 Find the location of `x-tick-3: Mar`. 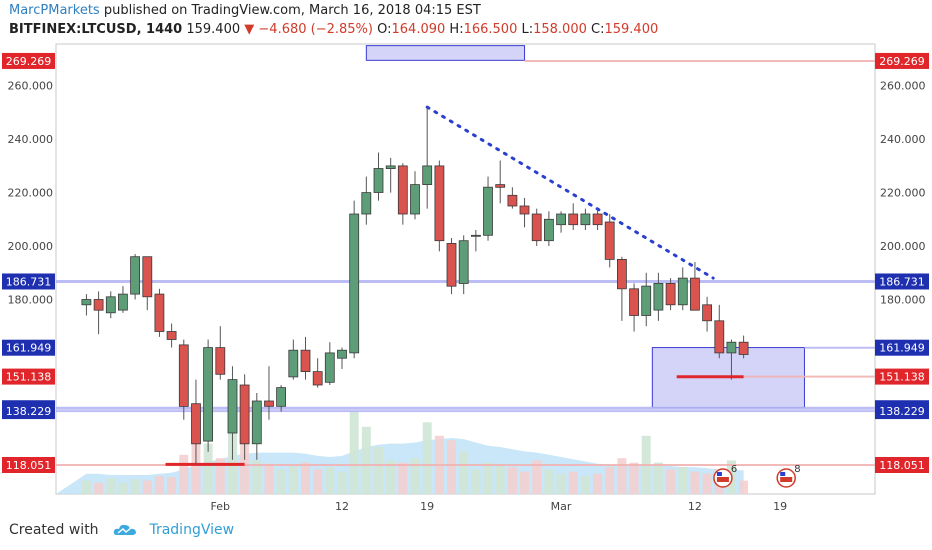

x-tick-3: Mar is located at coordinates (561, 506).